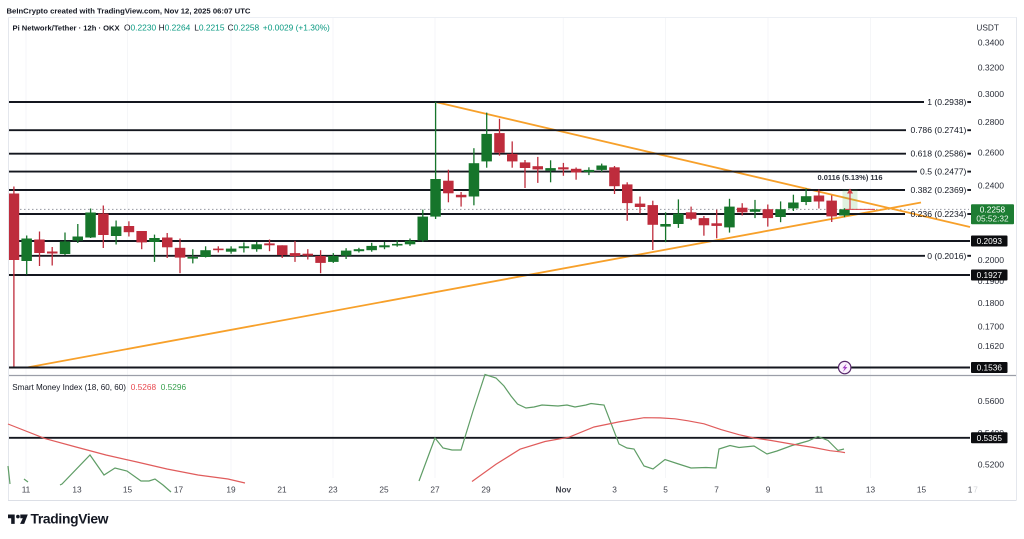  Describe the element at coordinates (991, 152) in the screenshot. I see `svg-text: 0.2600` at that location.